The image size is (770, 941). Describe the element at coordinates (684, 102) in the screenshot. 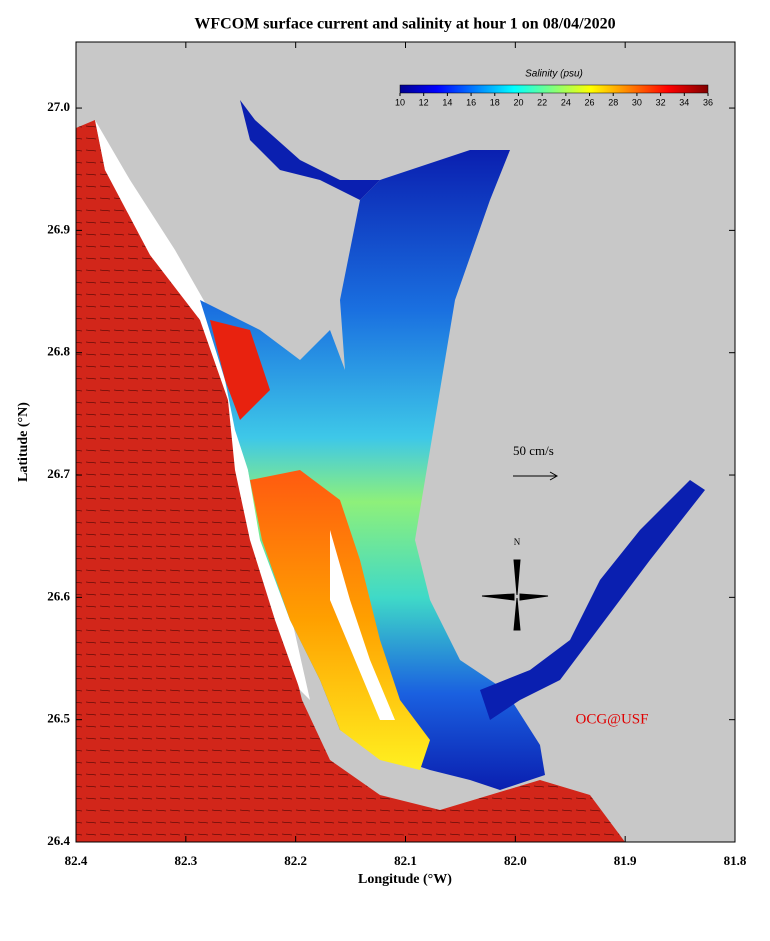

I see `colorbar-tick-label: 34` at that location.